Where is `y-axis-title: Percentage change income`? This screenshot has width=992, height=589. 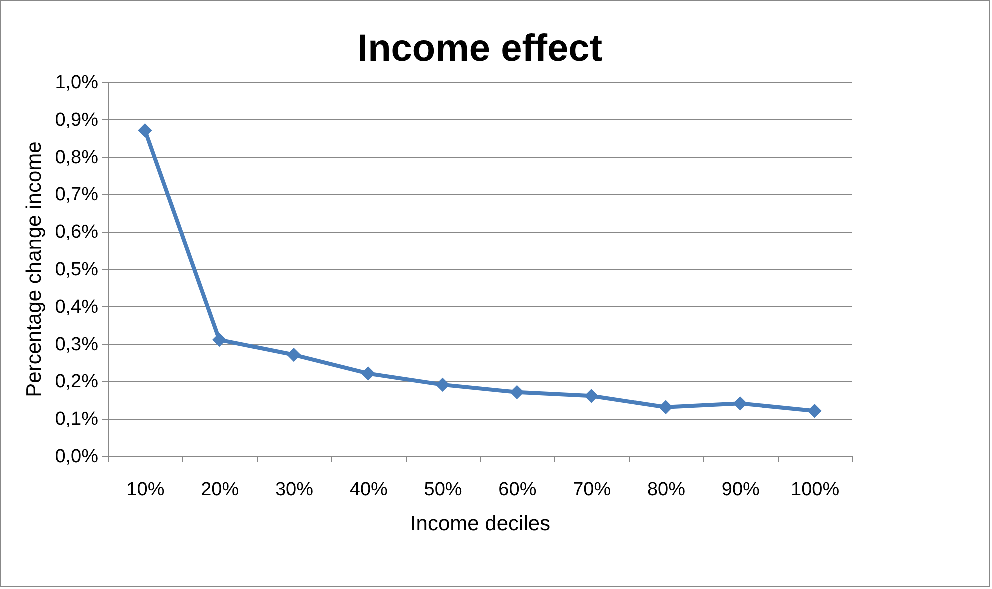
y-axis-title: Percentage change income is located at coordinates (34, 270).